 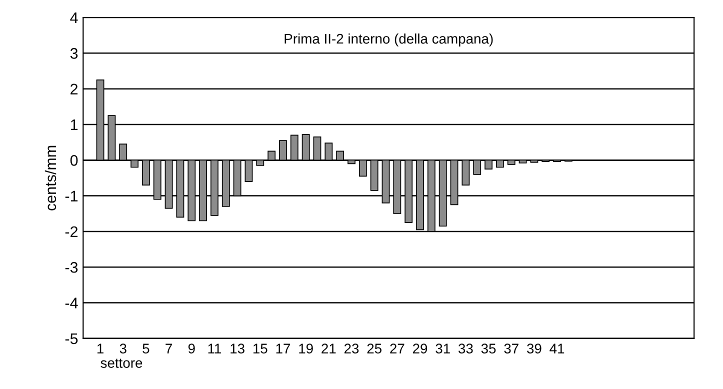 I want to click on y-tick-label: 2, so click(x=74, y=89).